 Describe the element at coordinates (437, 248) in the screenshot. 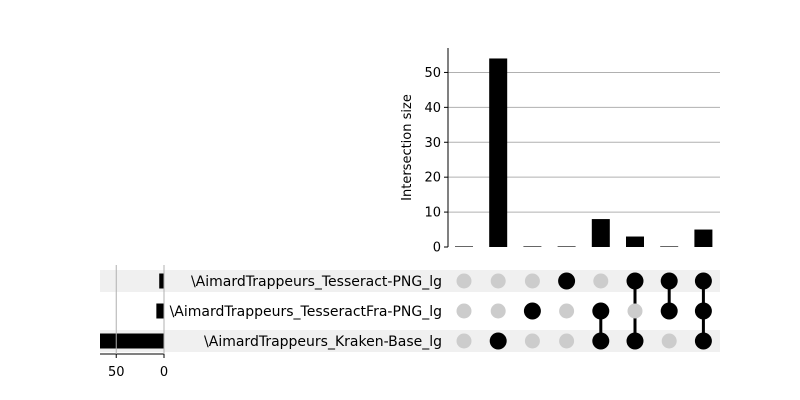

I see `y-tick-label: 0` at that location.